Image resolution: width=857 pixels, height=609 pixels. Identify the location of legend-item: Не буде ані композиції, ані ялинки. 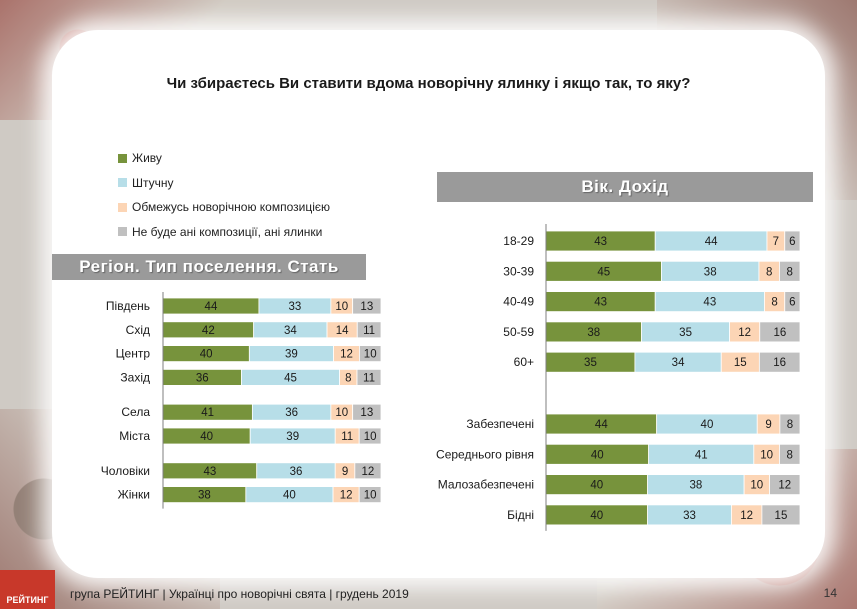
(224, 232).